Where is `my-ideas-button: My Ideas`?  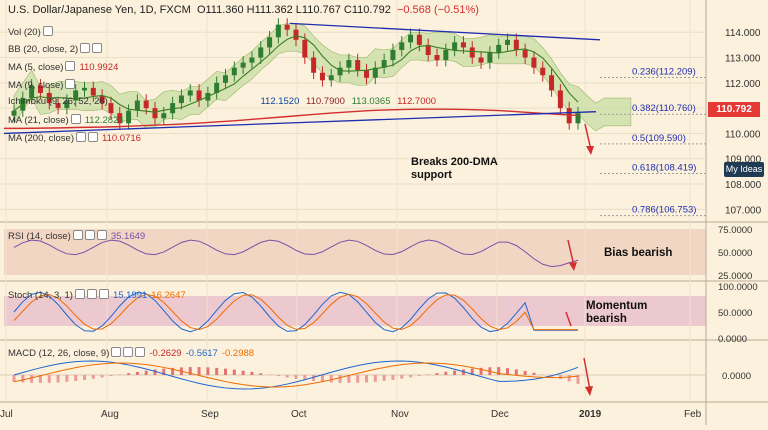 my-ideas-button: My Ideas is located at coordinates (744, 169).